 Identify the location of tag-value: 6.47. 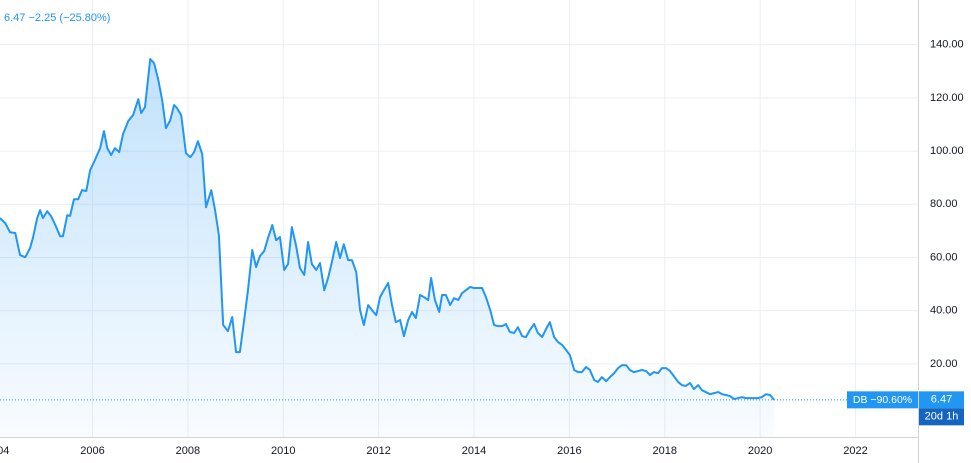
(941, 400).